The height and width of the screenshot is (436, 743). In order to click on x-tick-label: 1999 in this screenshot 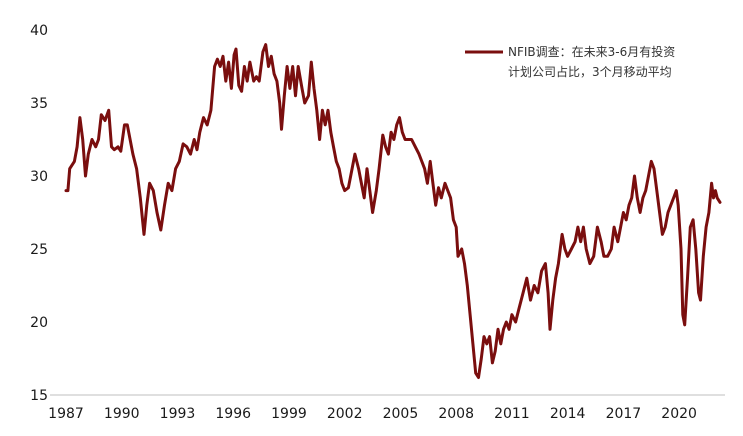, I will do `click(289, 414)`.